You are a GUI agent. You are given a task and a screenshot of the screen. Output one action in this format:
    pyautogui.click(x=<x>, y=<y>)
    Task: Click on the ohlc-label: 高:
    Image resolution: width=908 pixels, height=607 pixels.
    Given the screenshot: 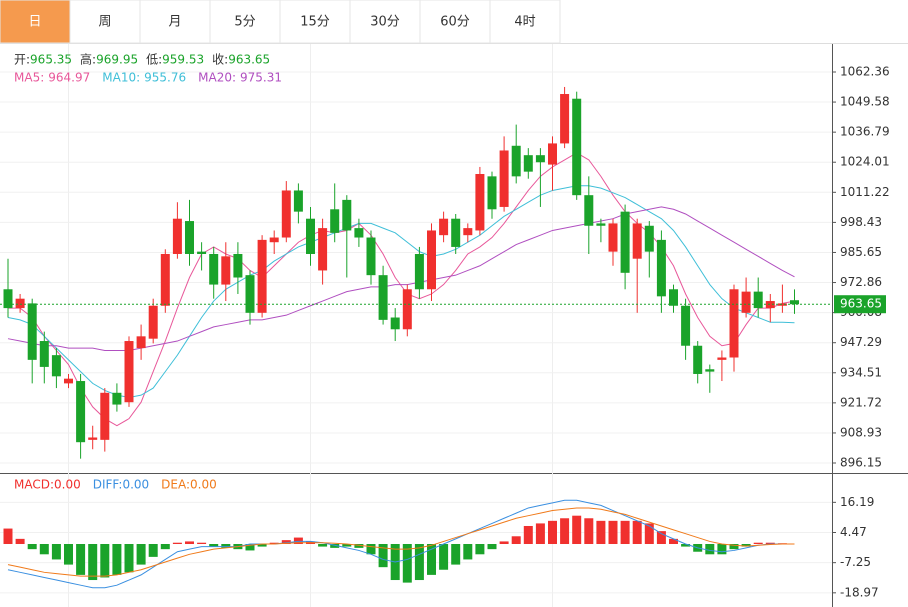 What is the action you would take?
    pyautogui.click(x=88, y=59)
    